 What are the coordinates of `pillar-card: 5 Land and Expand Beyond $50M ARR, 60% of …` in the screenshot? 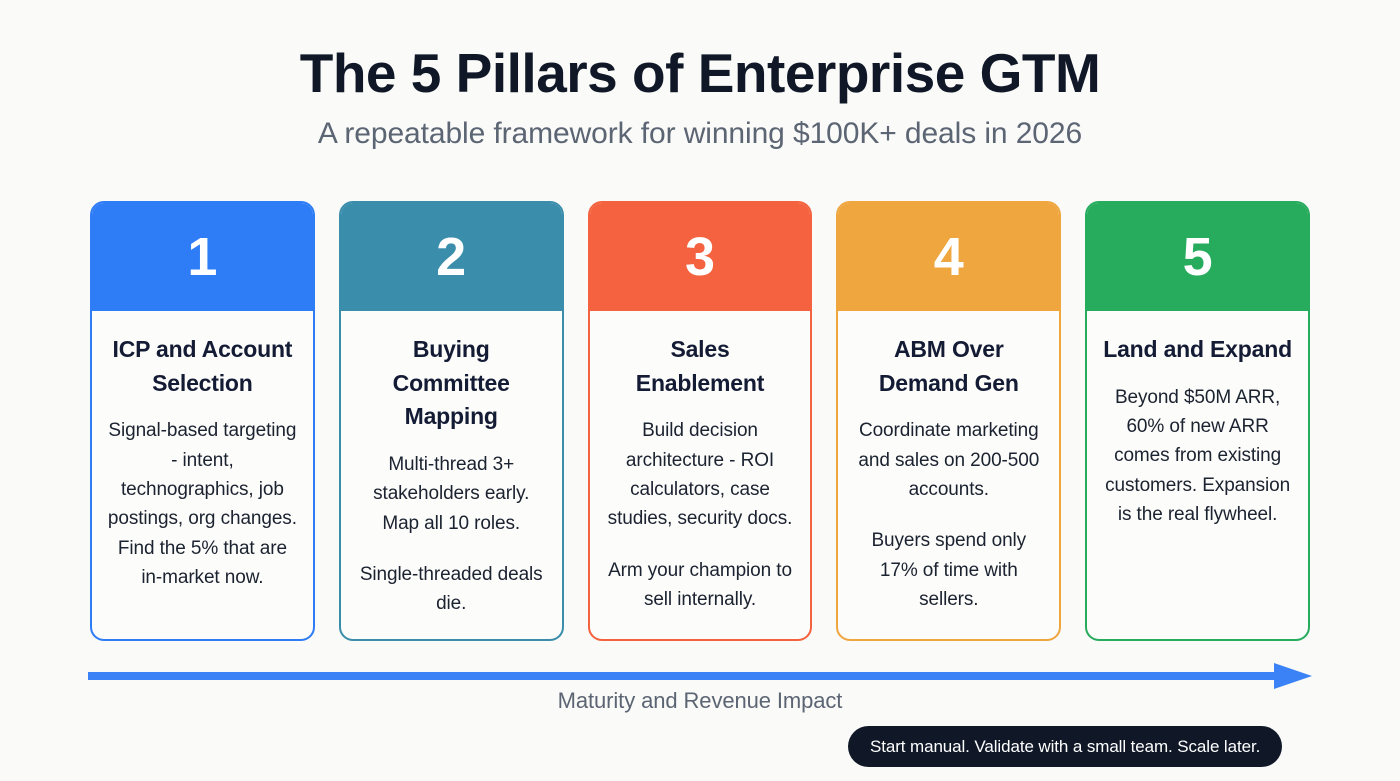 It's located at (1197, 421).